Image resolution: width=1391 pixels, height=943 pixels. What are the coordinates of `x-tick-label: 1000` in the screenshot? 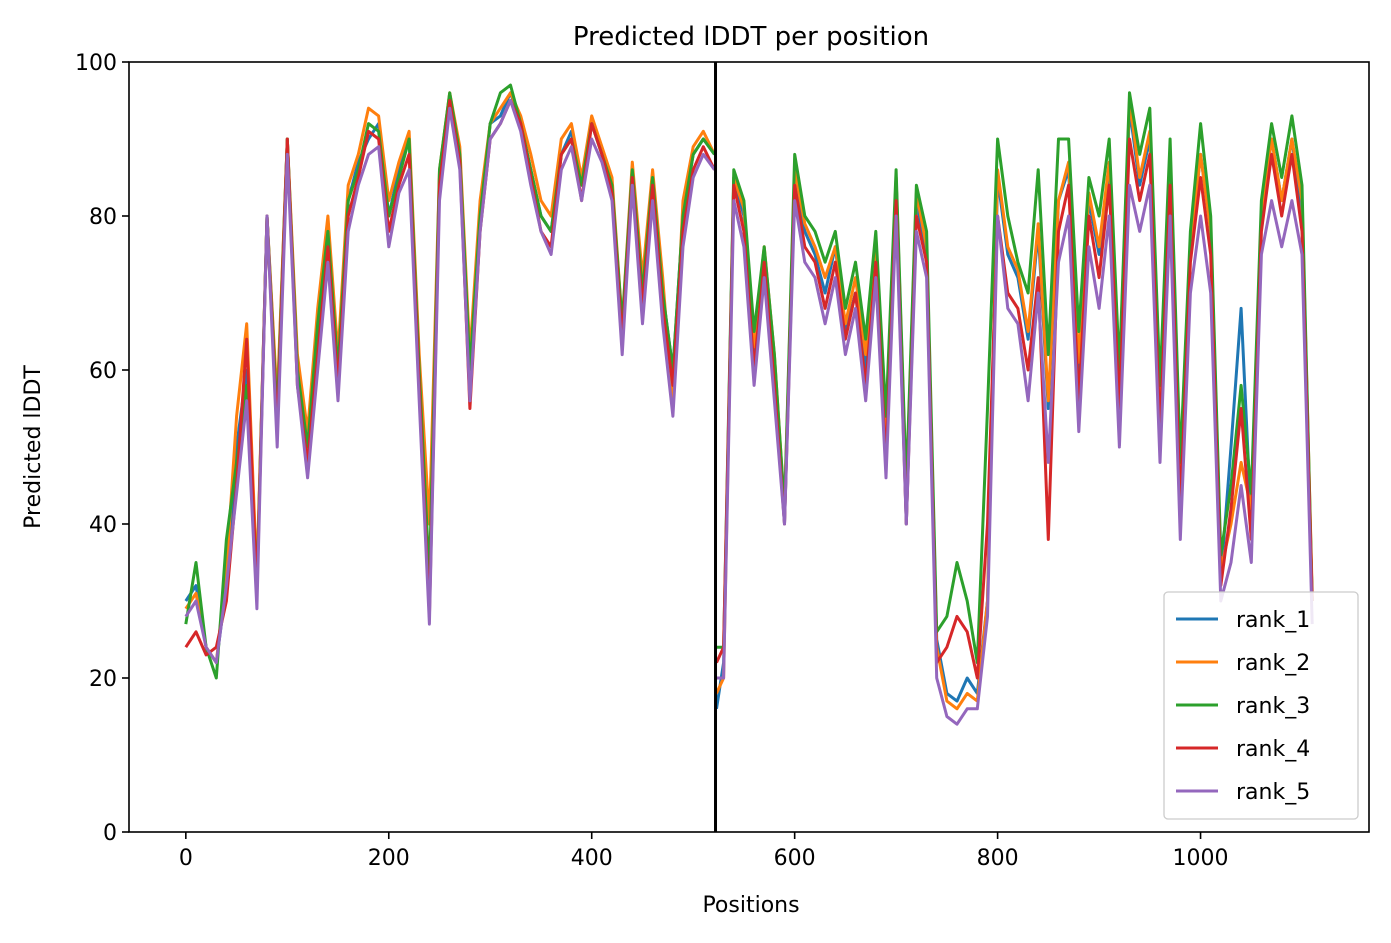 It's located at (1201, 858).